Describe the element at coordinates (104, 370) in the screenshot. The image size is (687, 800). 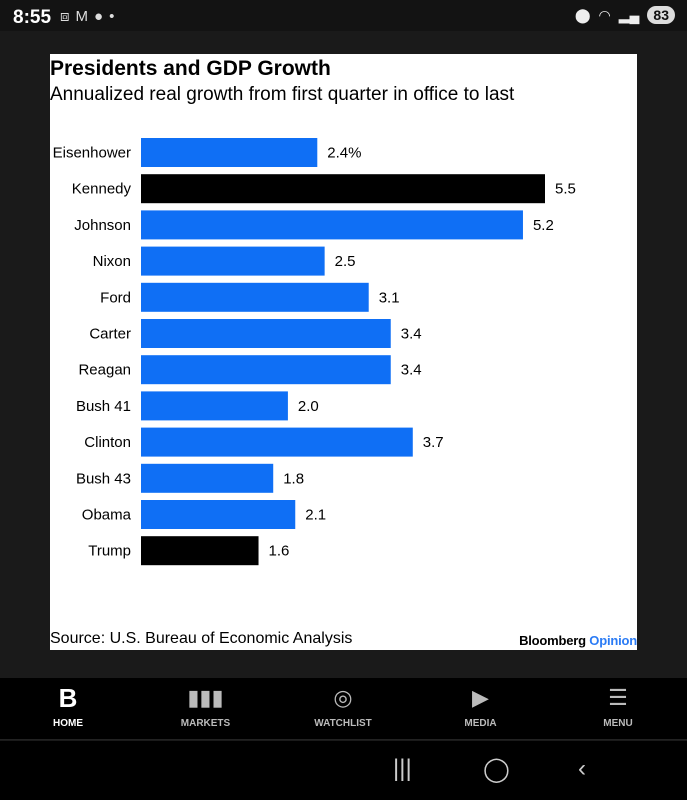
I see `category-label: Reagan` at that location.